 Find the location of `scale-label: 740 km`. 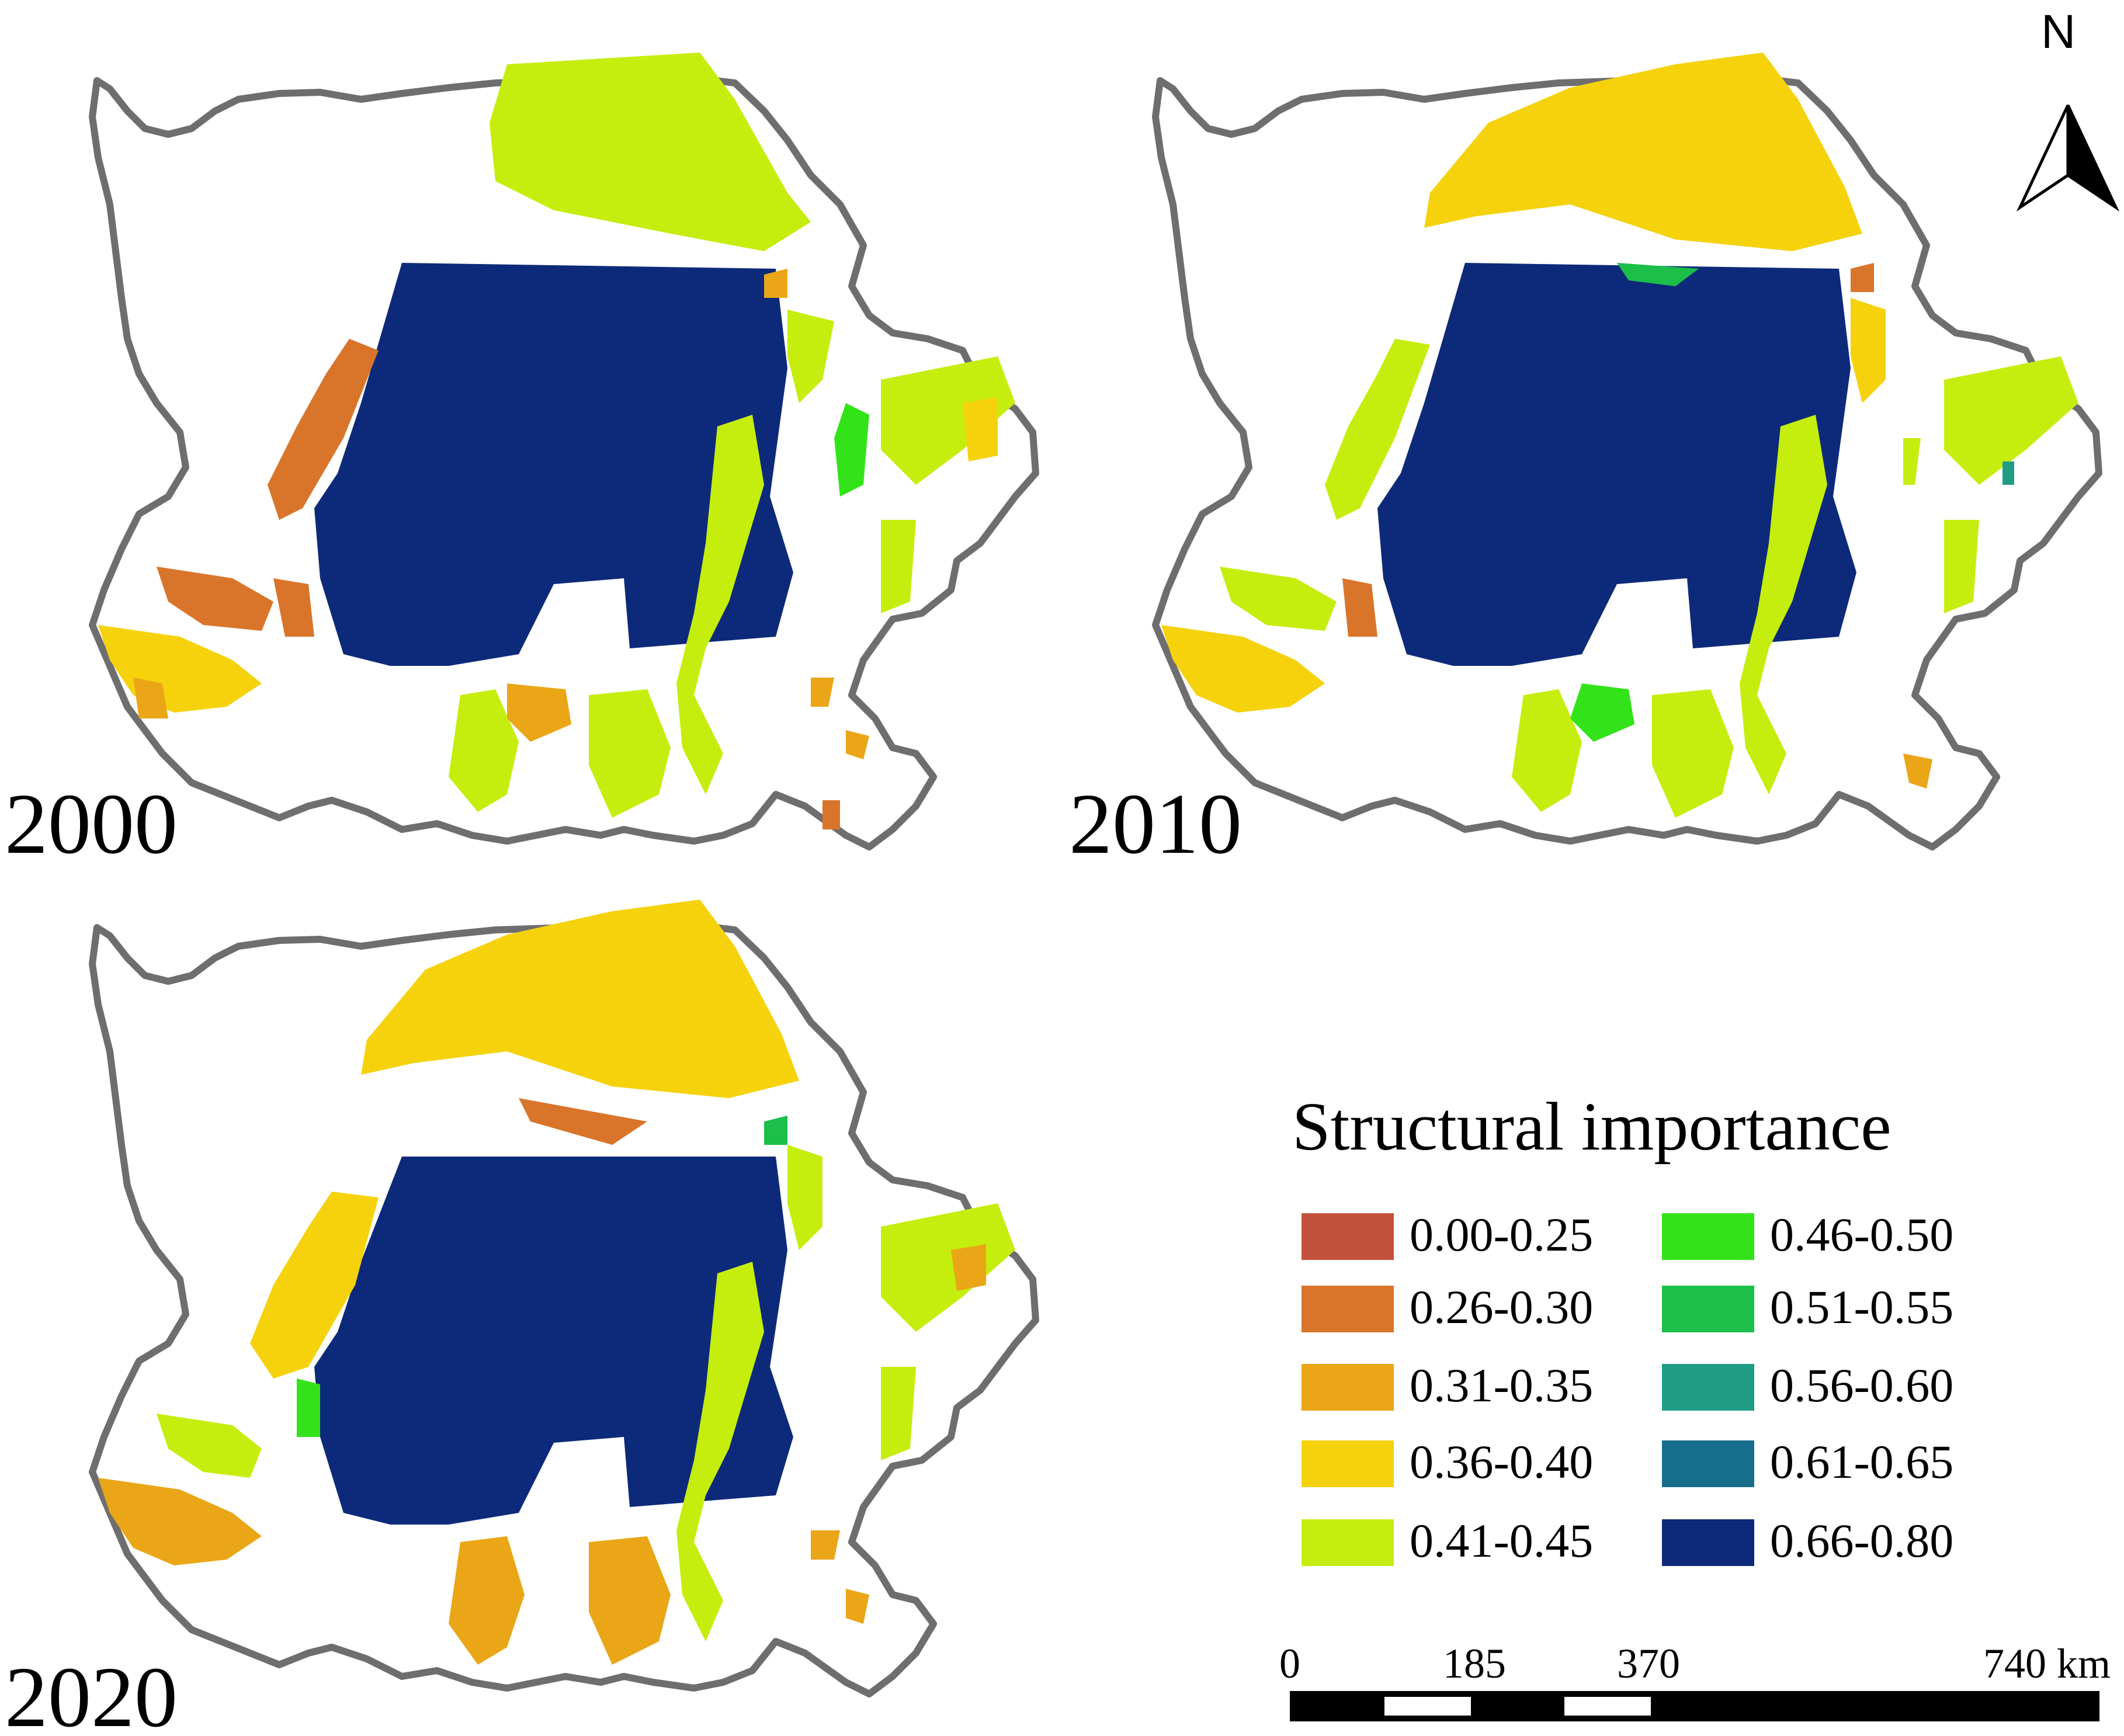

scale-label: 740 km is located at coordinates (2047, 1663).